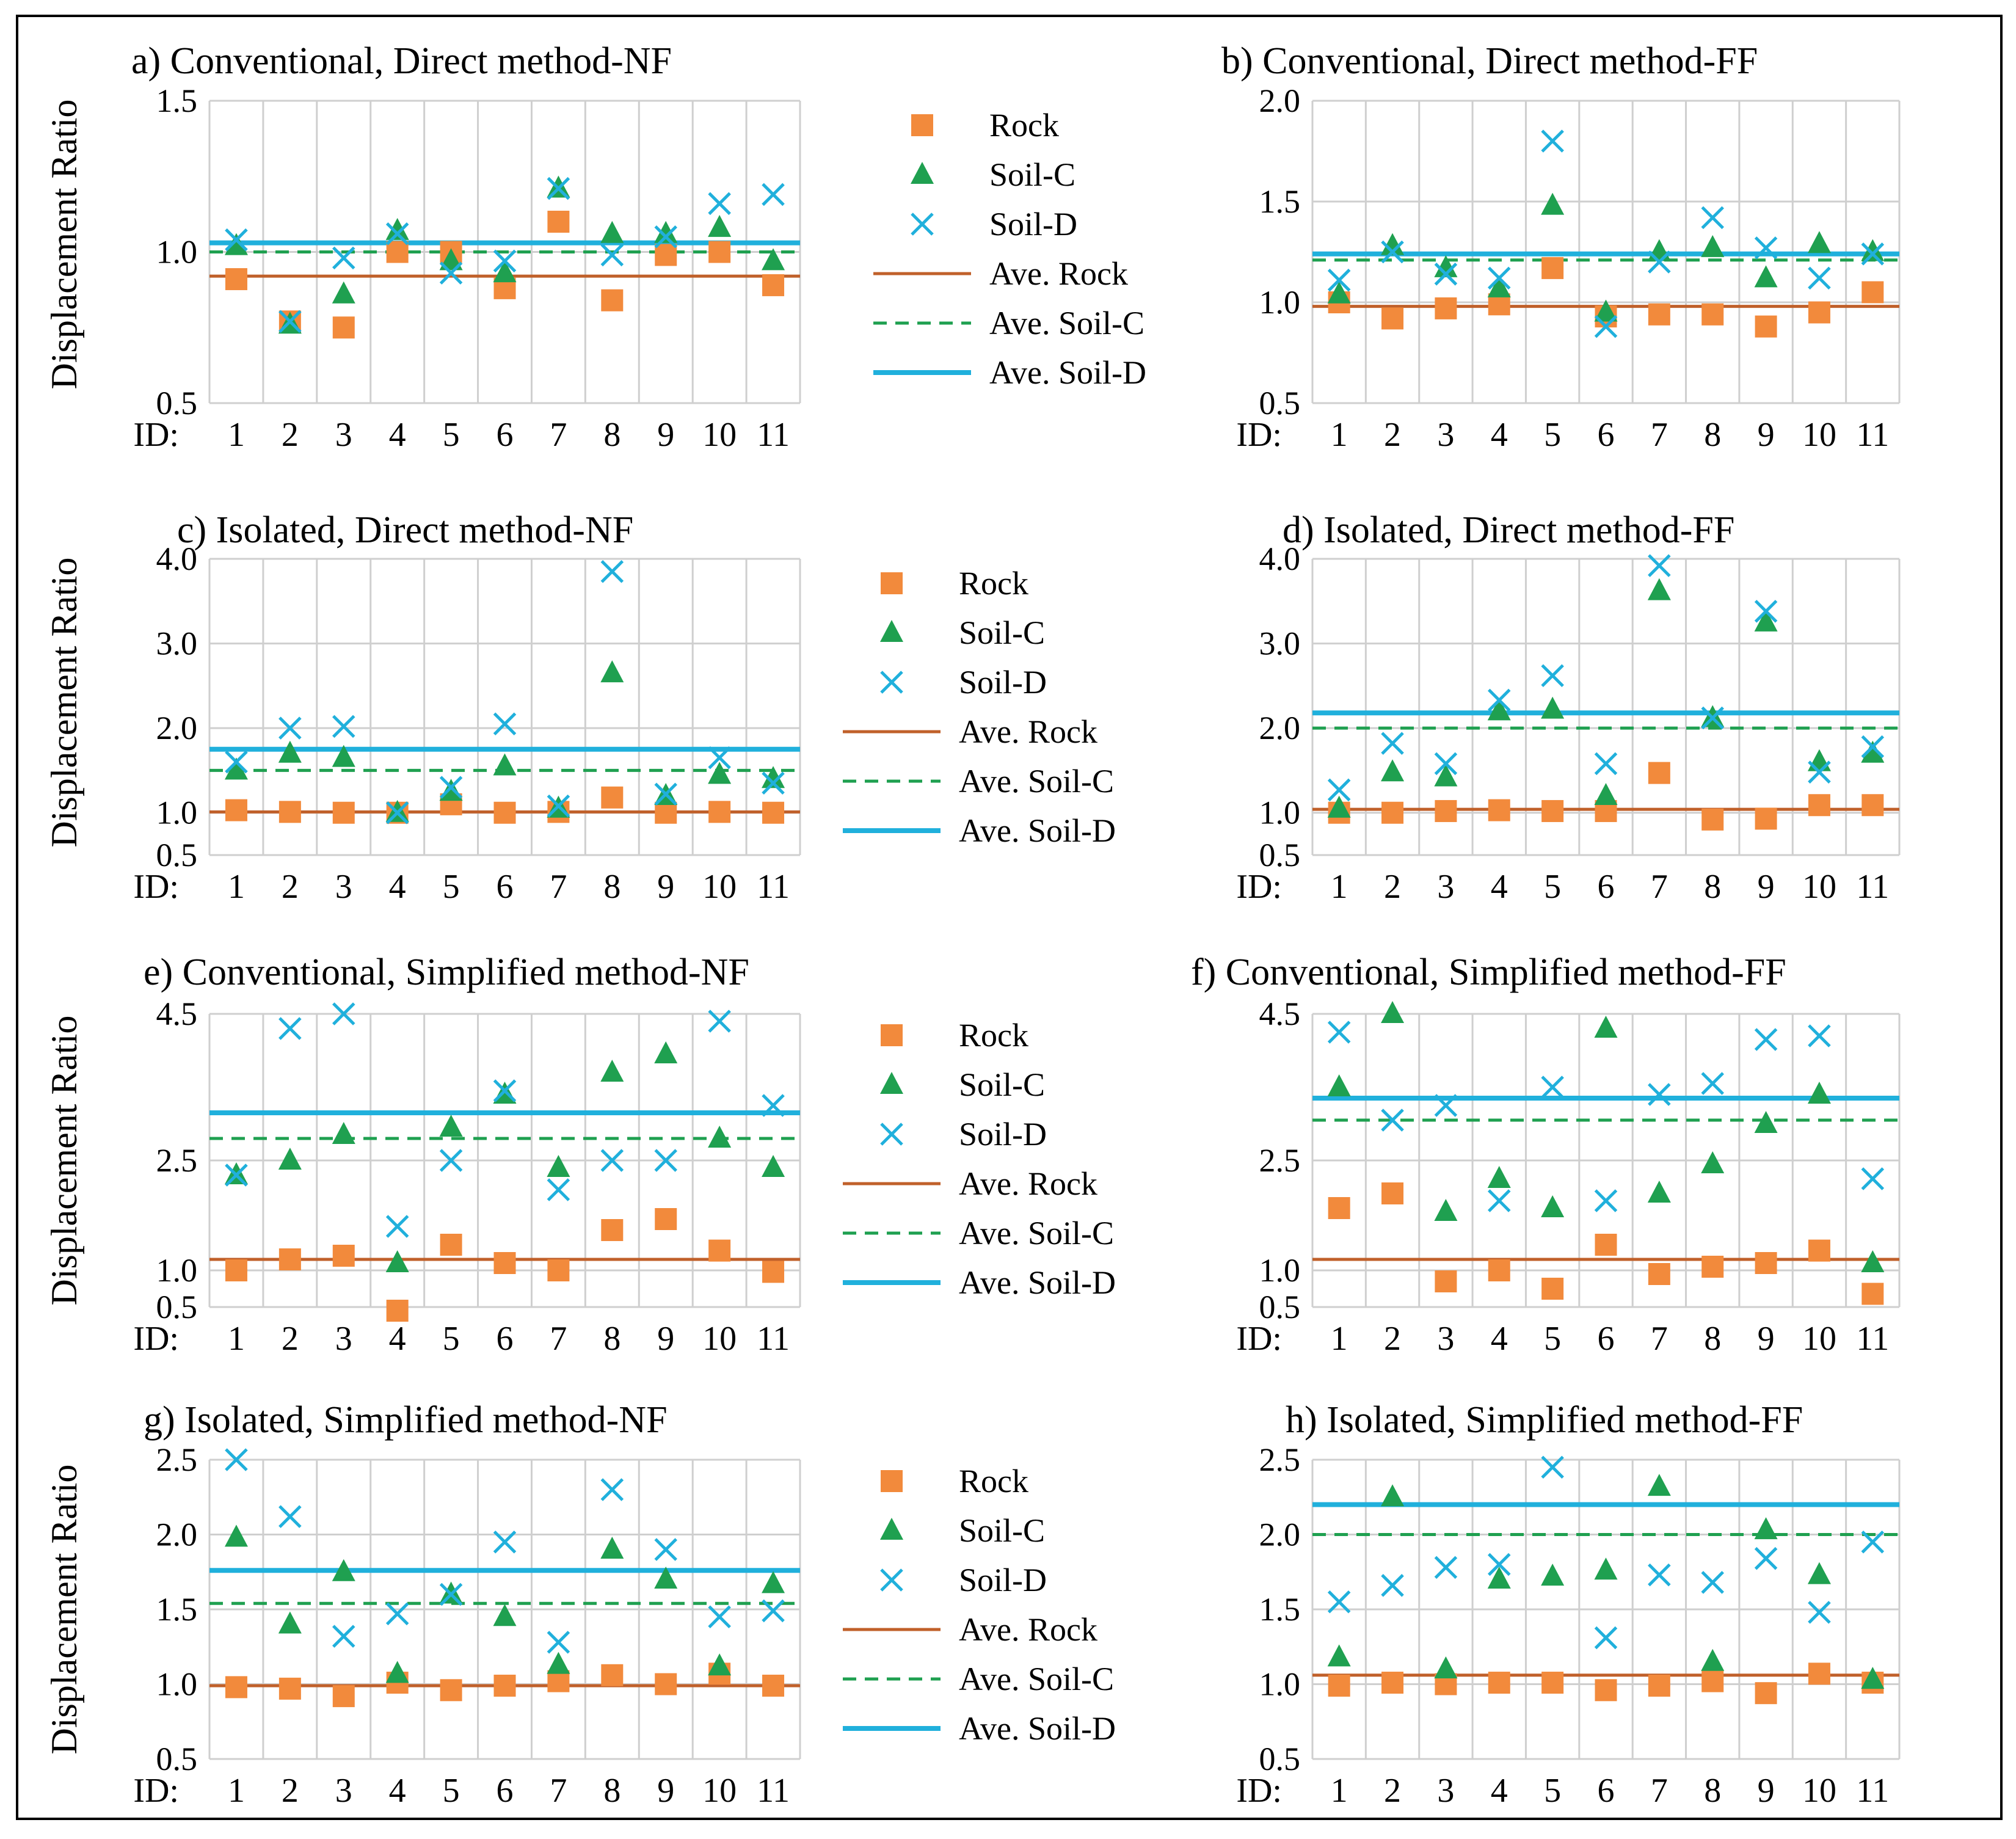 The image size is (2016, 1839). Describe the element at coordinates (397, 887) in the screenshot. I see `x-tick-label: 4` at that location.